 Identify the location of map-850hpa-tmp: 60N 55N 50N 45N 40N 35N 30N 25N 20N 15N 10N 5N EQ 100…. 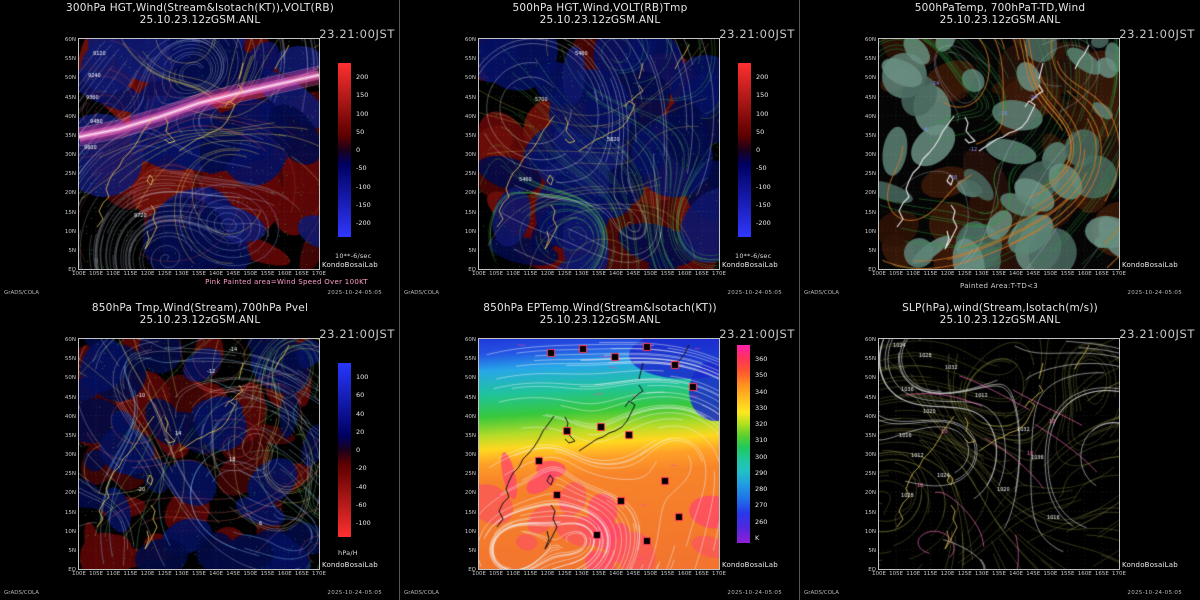
(195, 457).